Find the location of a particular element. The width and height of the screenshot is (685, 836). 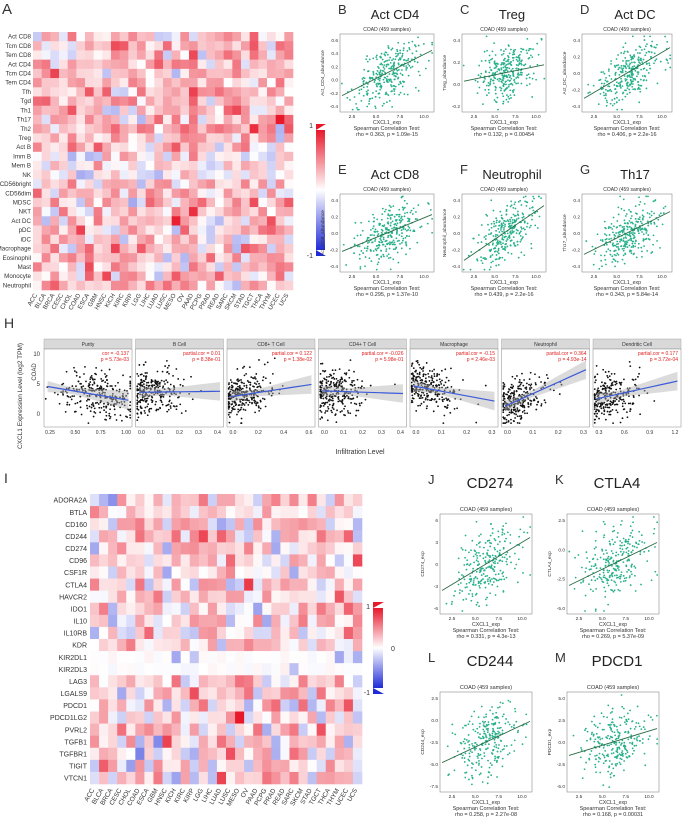

x-tick-label: 5.0 is located at coordinates (602, 797).